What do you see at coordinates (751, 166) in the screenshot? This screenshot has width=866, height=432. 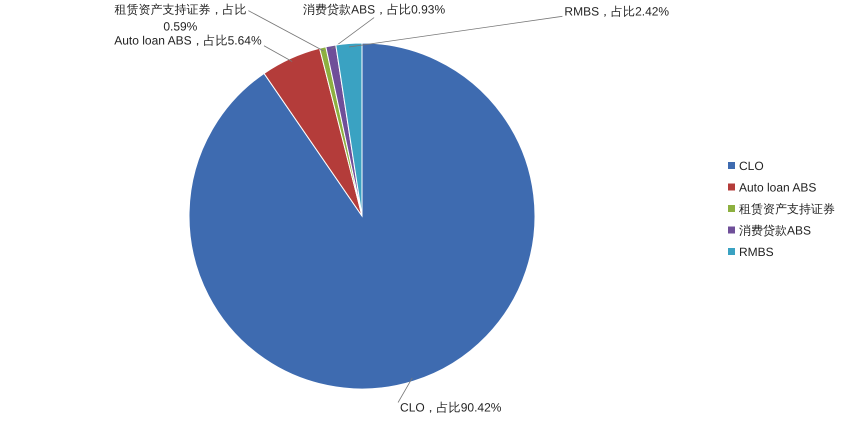 I see `legend-label: CLO` at bounding box center [751, 166].